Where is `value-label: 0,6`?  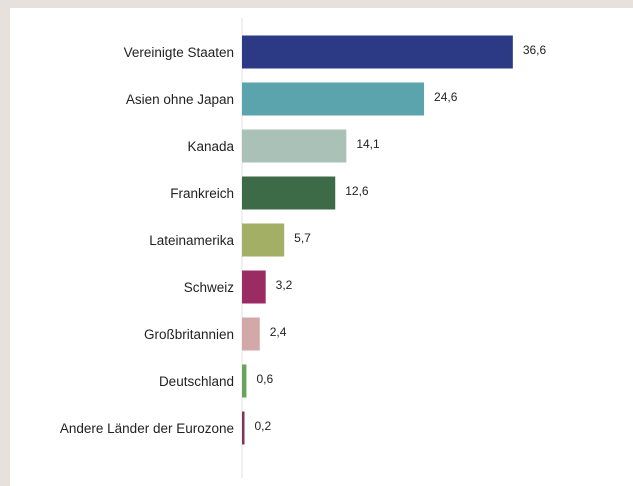 value-label: 0,6 is located at coordinates (264, 379).